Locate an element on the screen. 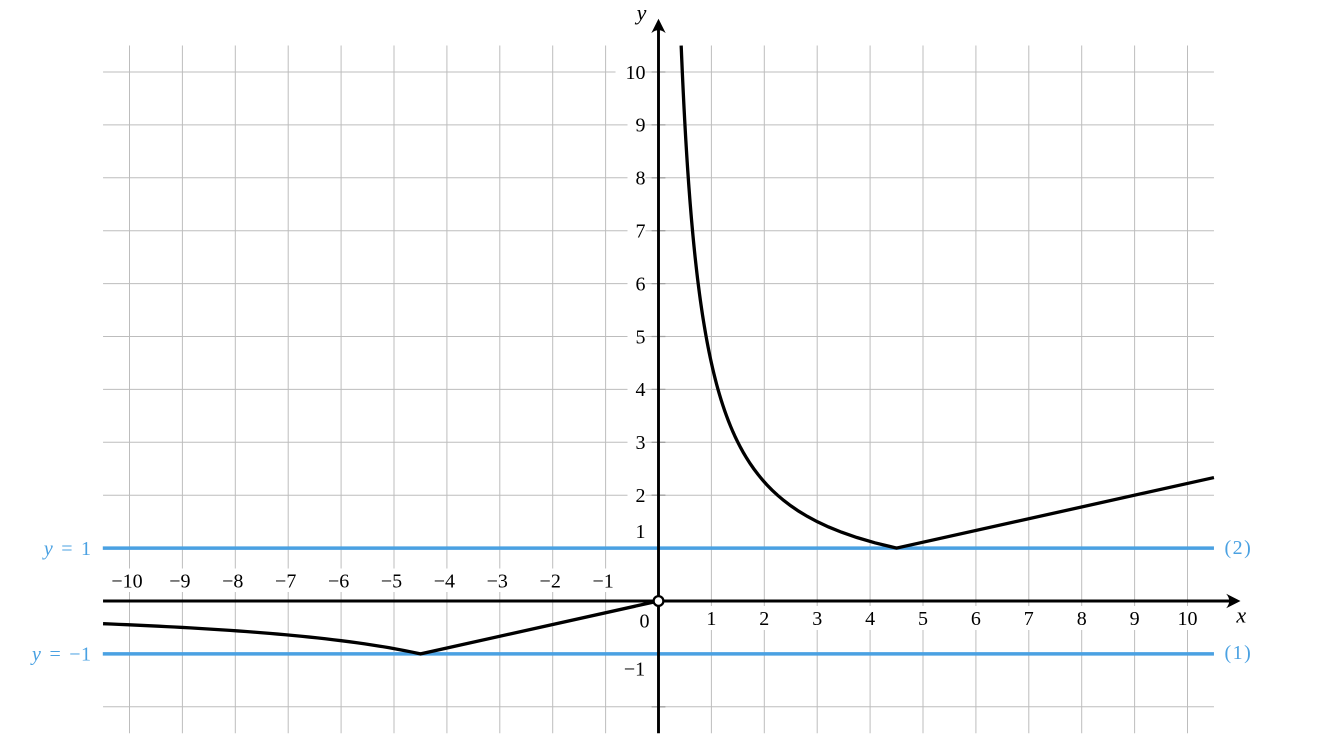  svg-text: y = 1 is located at coordinates (67, 549).